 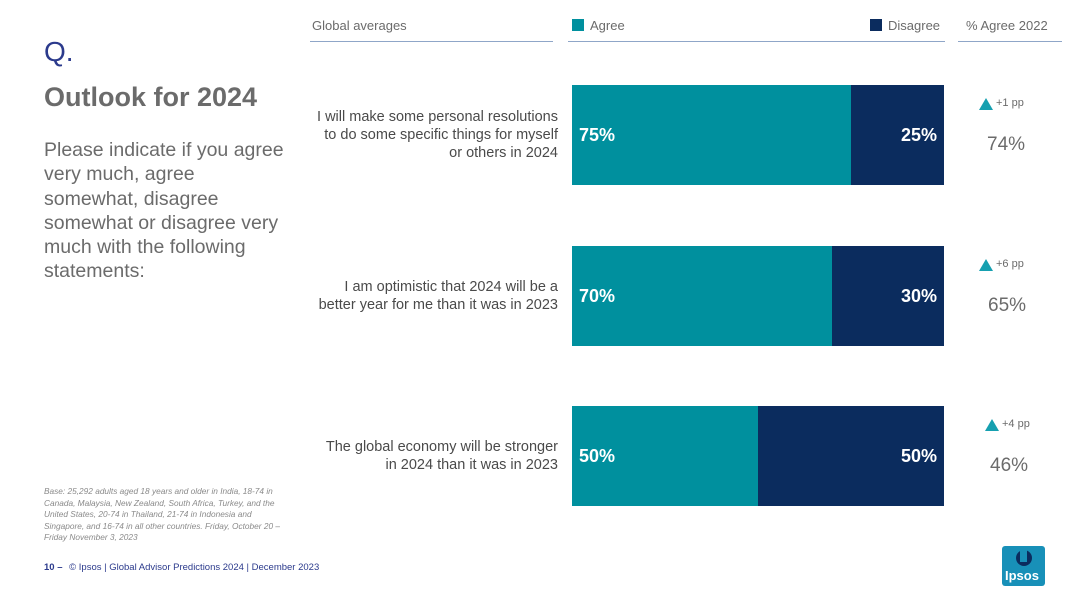 I want to click on change-label: +1 pp, so click(x=1010, y=103).